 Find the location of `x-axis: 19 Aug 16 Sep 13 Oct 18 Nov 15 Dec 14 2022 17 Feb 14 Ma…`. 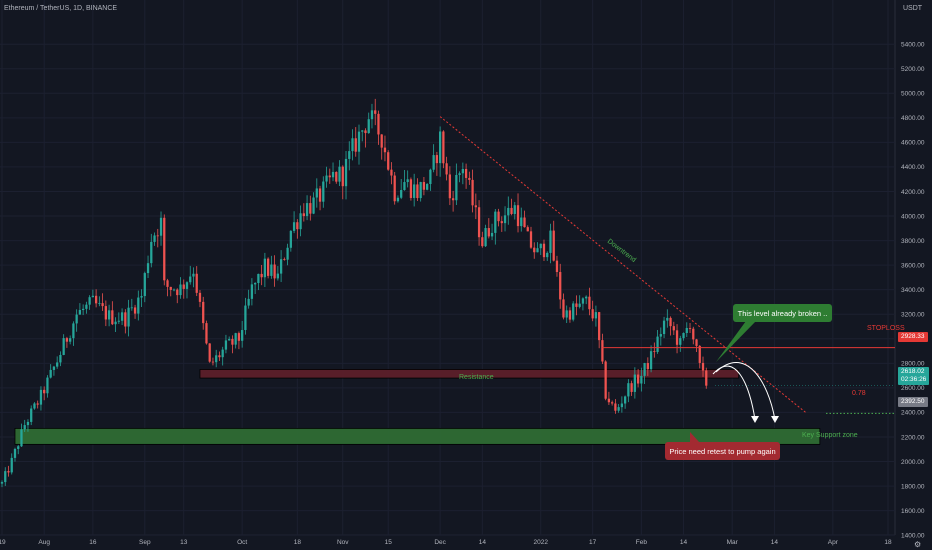

x-axis: 19 Aug 16 Sep 13 Oct 18 Nov 15 Dec 14 2022 17 Feb 14 Ma… is located at coordinates (446, 542).